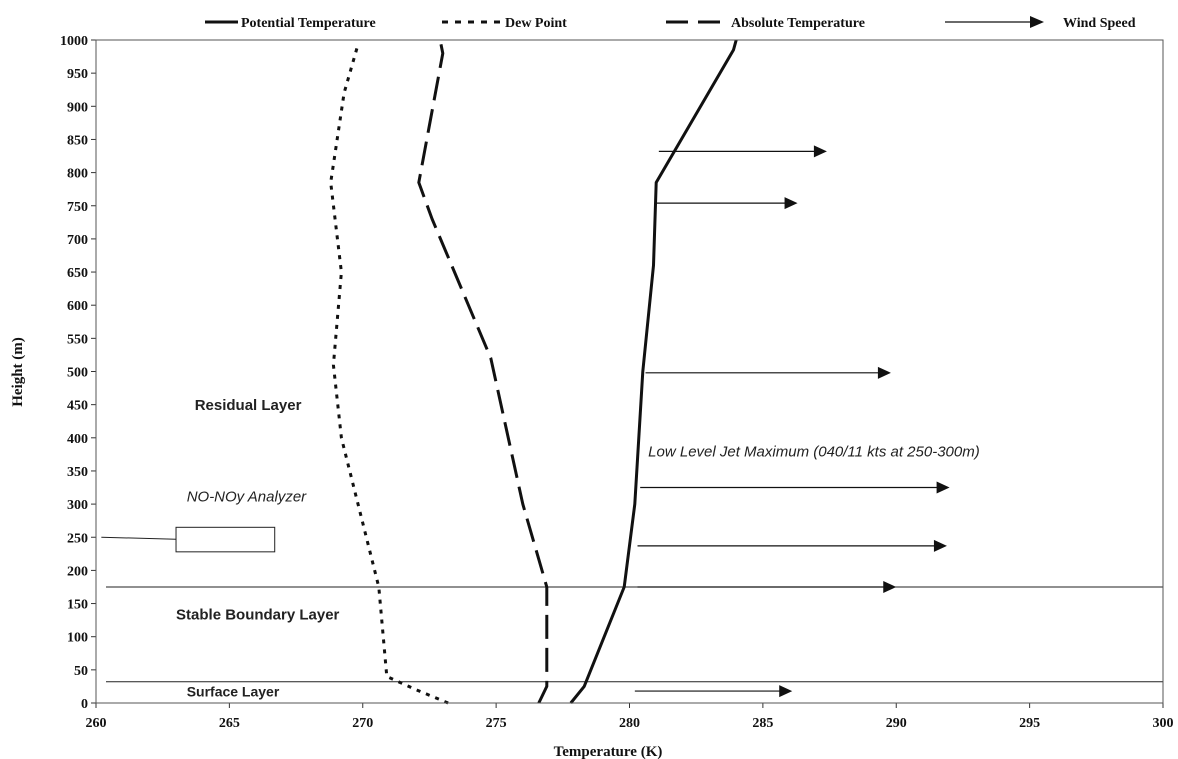 The height and width of the screenshot is (759, 1178). What do you see at coordinates (77, 605) in the screenshot?
I see `y-tick-label: 150` at bounding box center [77, 605].